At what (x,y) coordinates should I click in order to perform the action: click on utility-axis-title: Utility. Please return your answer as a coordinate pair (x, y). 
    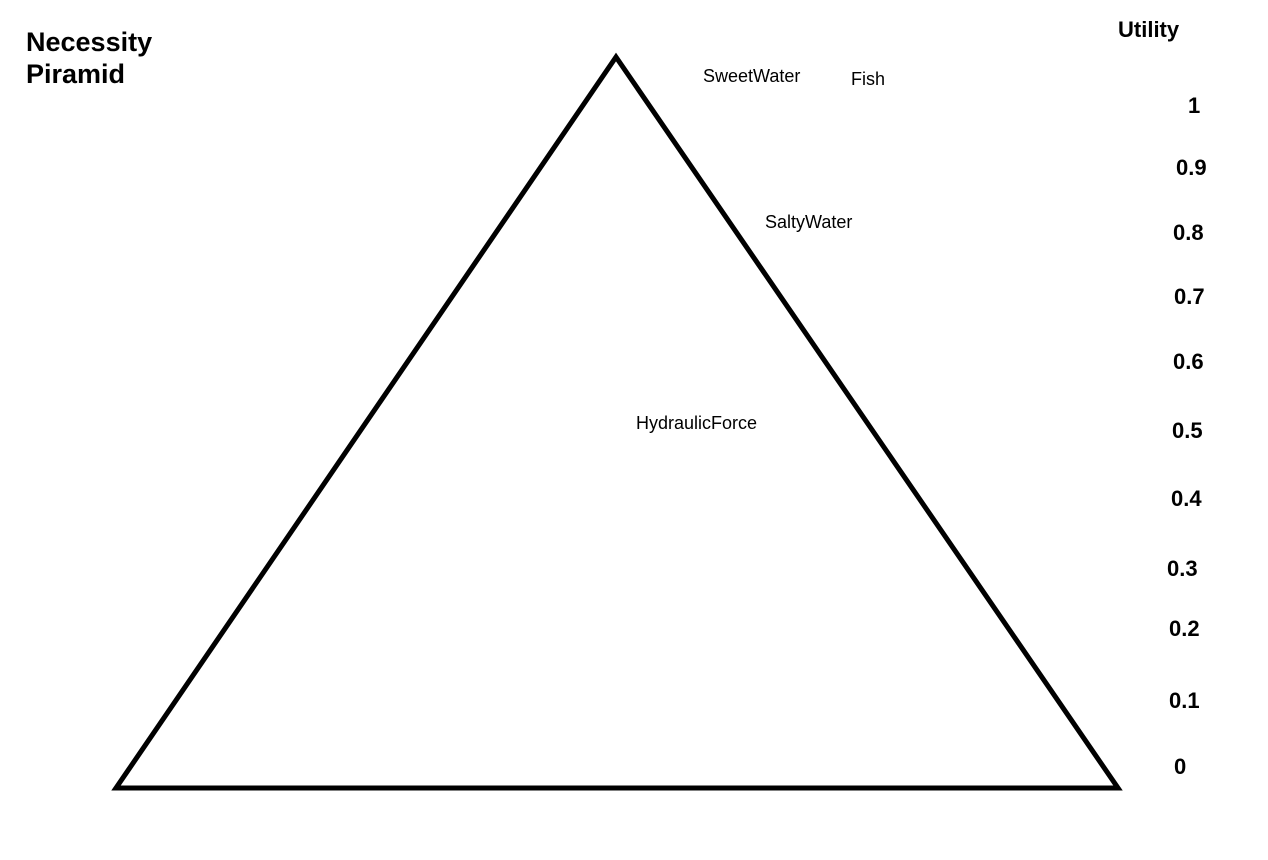
    Looking at the image, I should click on (1149, 29).